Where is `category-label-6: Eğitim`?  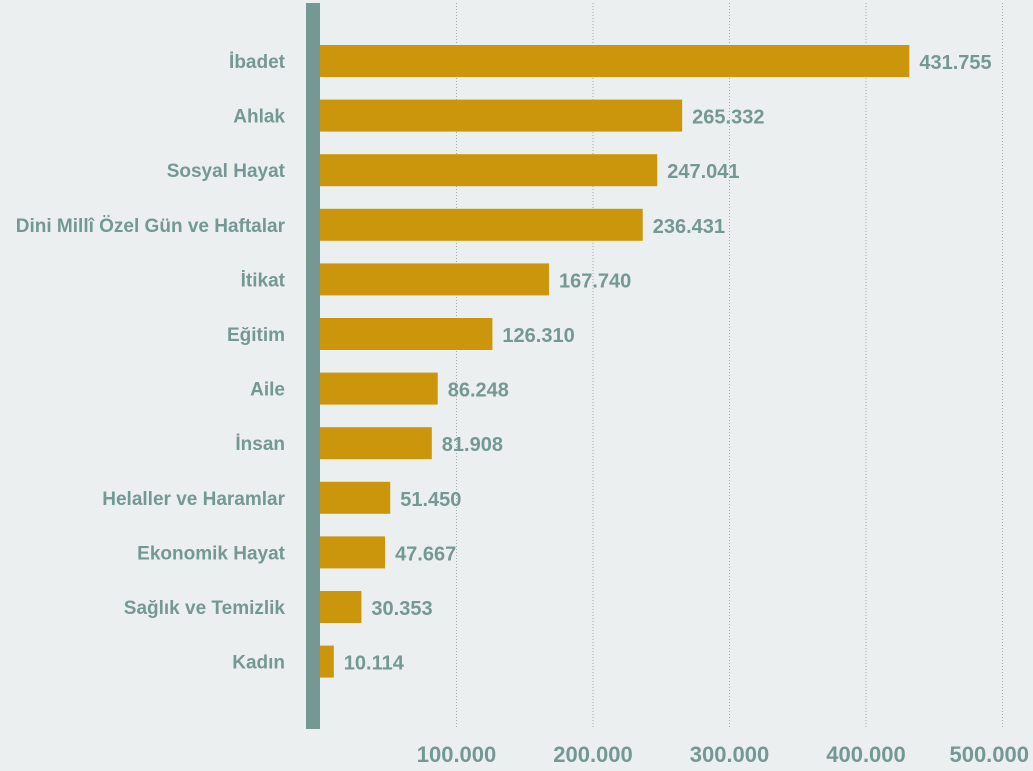 category-label-6: Eğitim is located at coordinates (256, 335).